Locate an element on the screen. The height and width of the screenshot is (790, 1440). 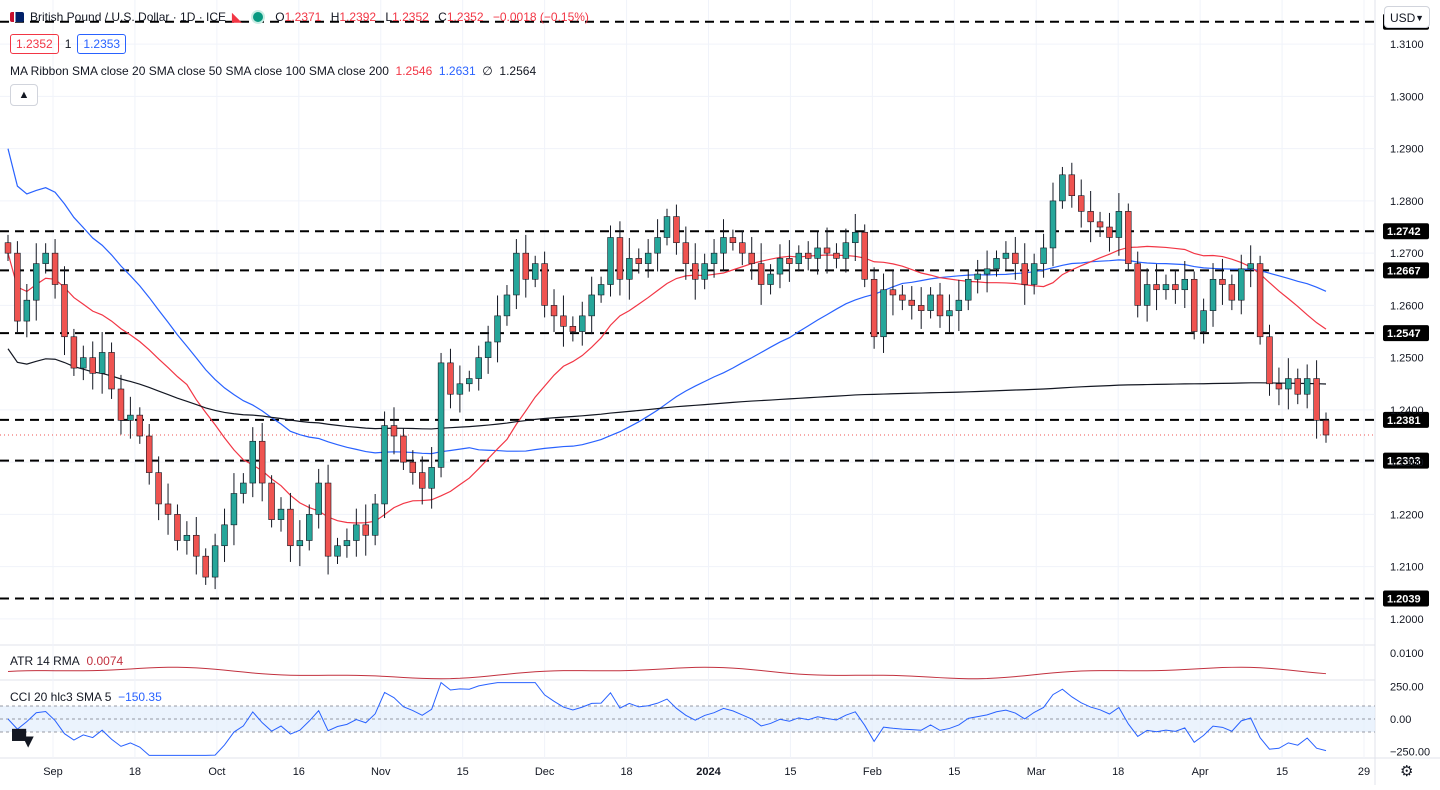
flag-marker-icon: ◣ is located at coordinates (237, 17).